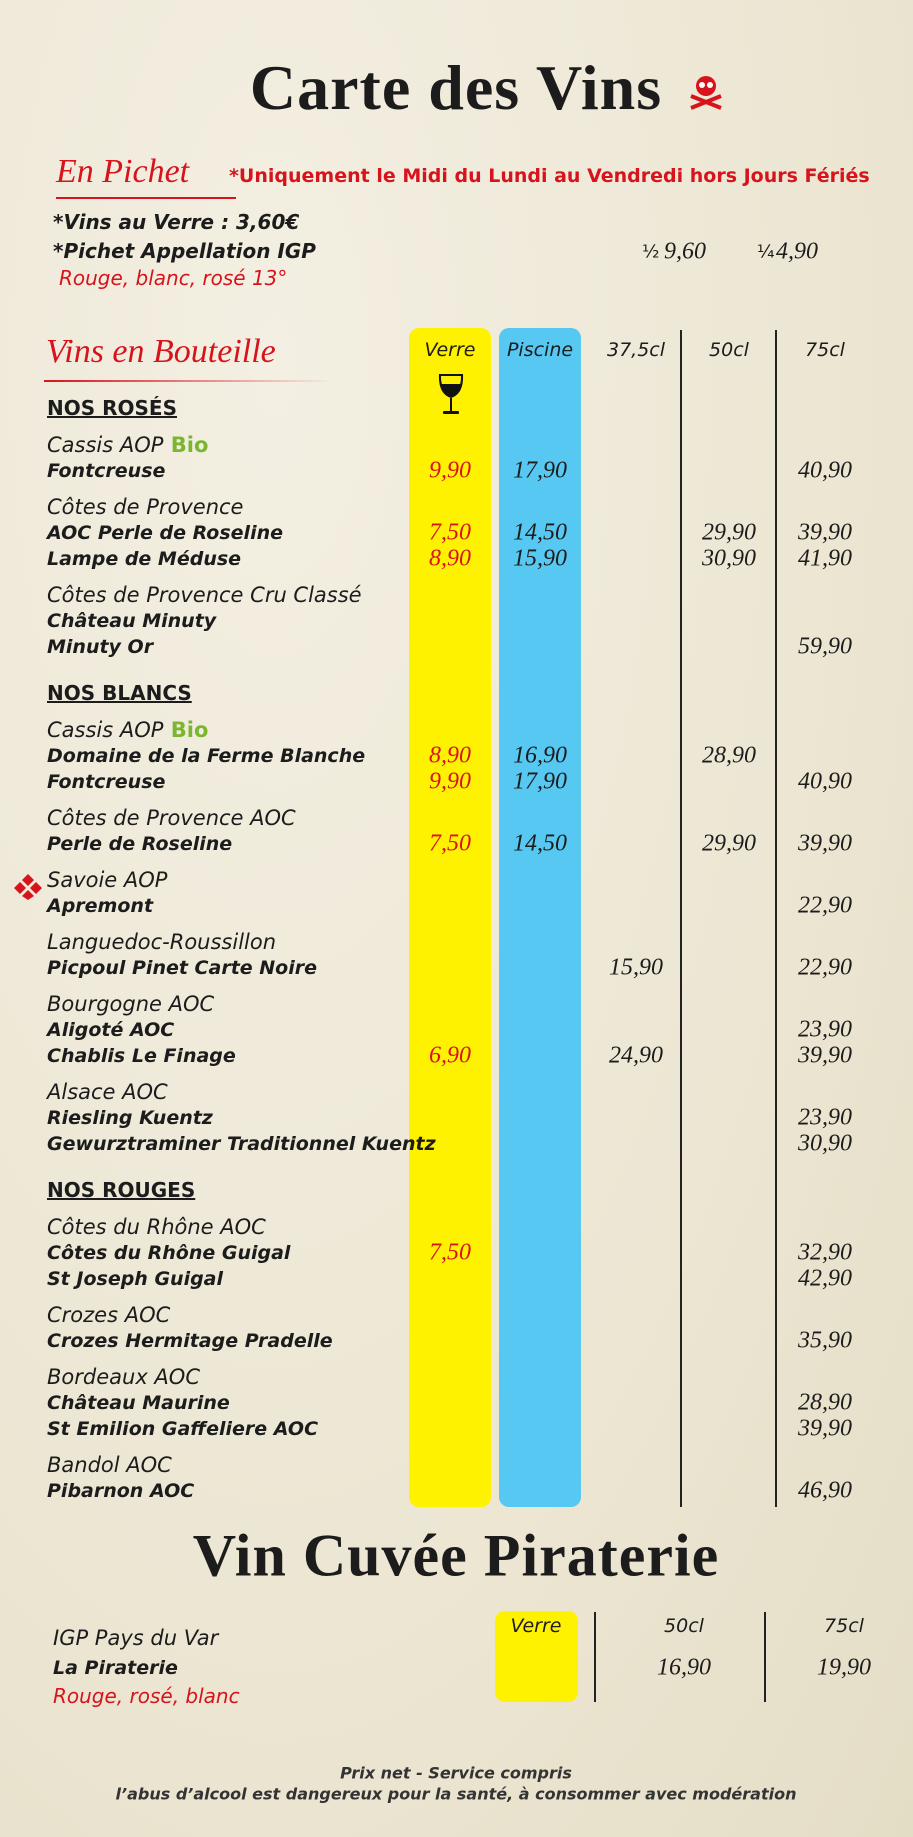  I want to click on wine-name: Lampe de Méduse, so click(144, 559).